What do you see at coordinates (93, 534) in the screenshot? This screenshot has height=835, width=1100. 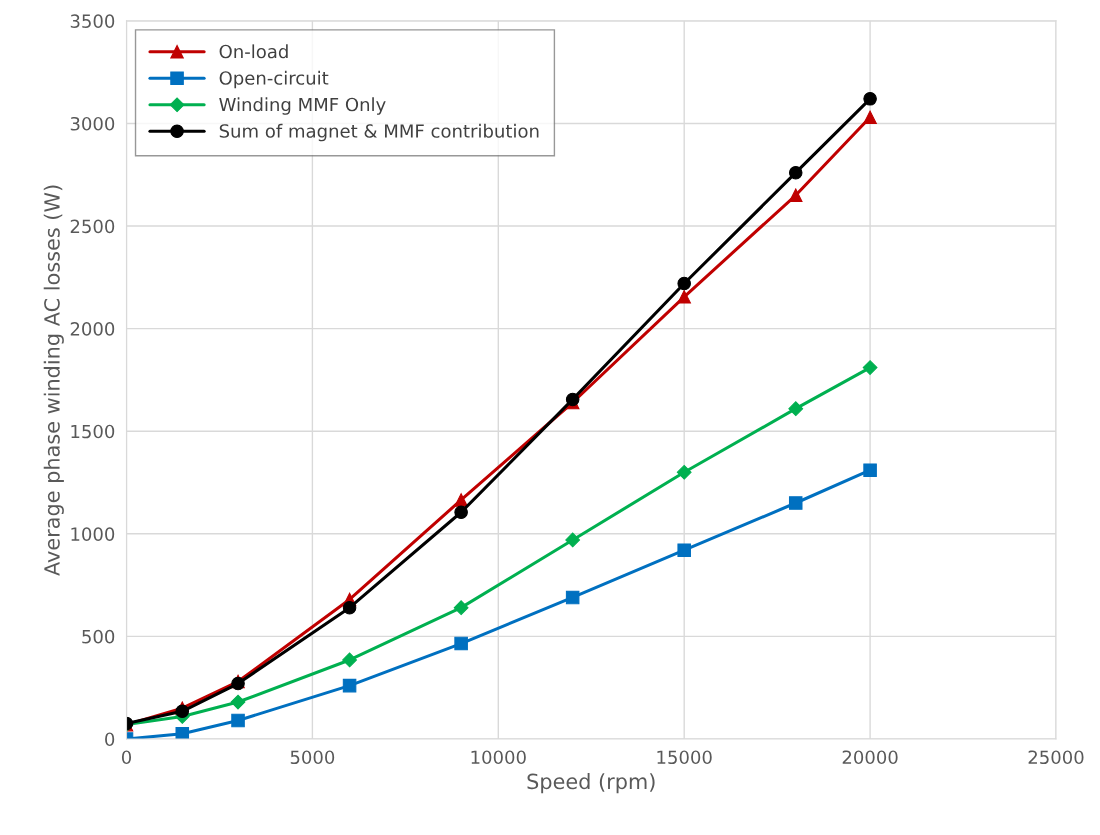 I see `y-tick-label: 1000` at bounding box center [93, 534].